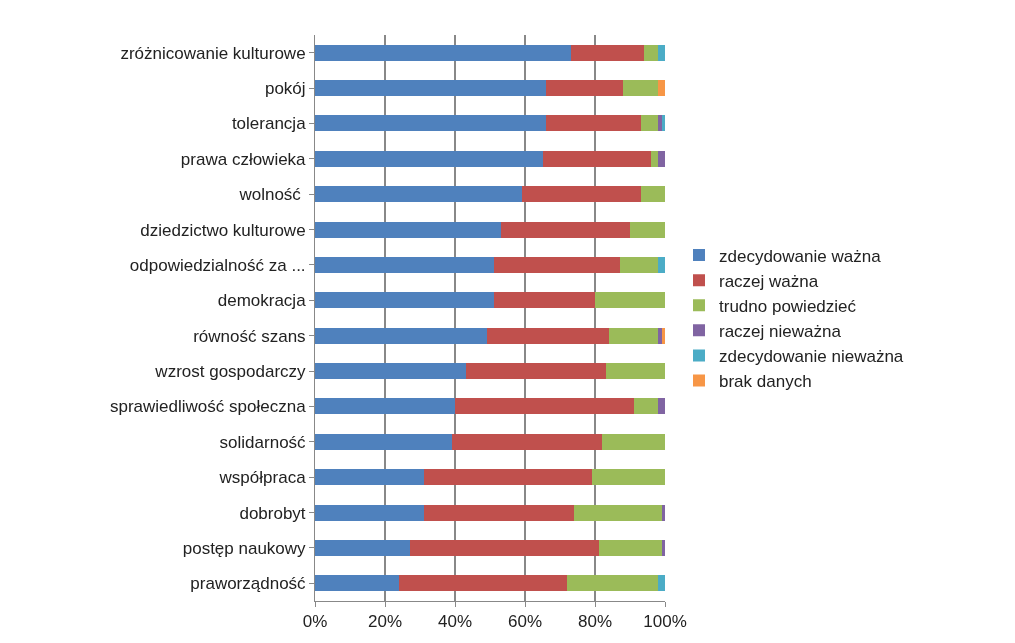  Describe the element at coordinates (249, 336) in the screenshot. I see `y-tick-label: równość szans` at that location.